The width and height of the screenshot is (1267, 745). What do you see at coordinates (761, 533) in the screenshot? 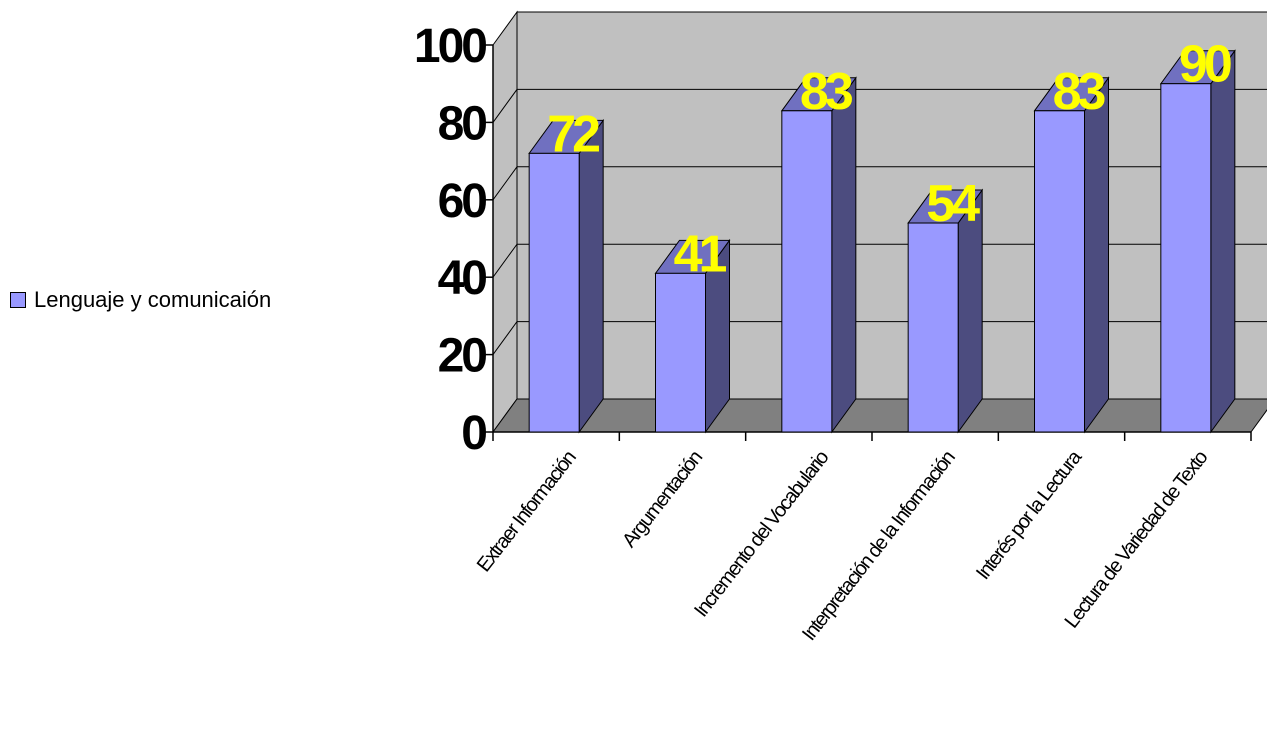
I see `x-tick-label: Incremento del Vocabulario` at bounding box center [761, 533].